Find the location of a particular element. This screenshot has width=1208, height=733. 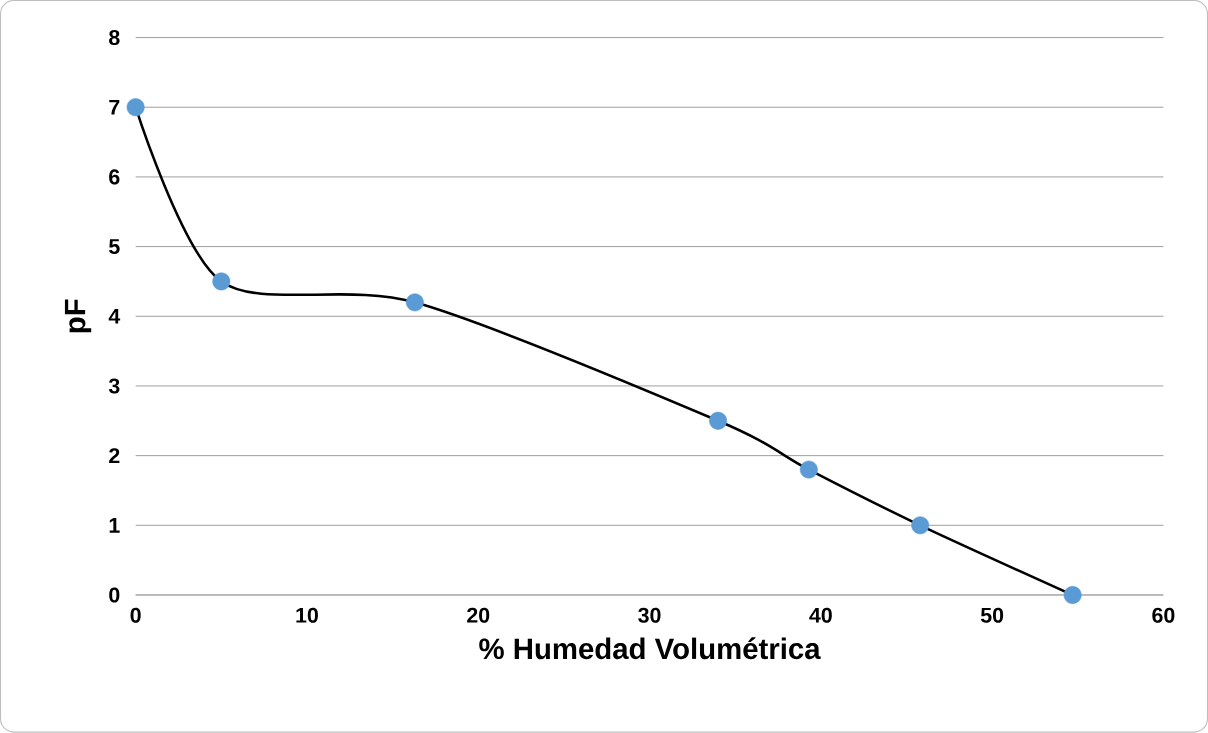

y-tick-label: 8 is located at coordinates (114, 38).